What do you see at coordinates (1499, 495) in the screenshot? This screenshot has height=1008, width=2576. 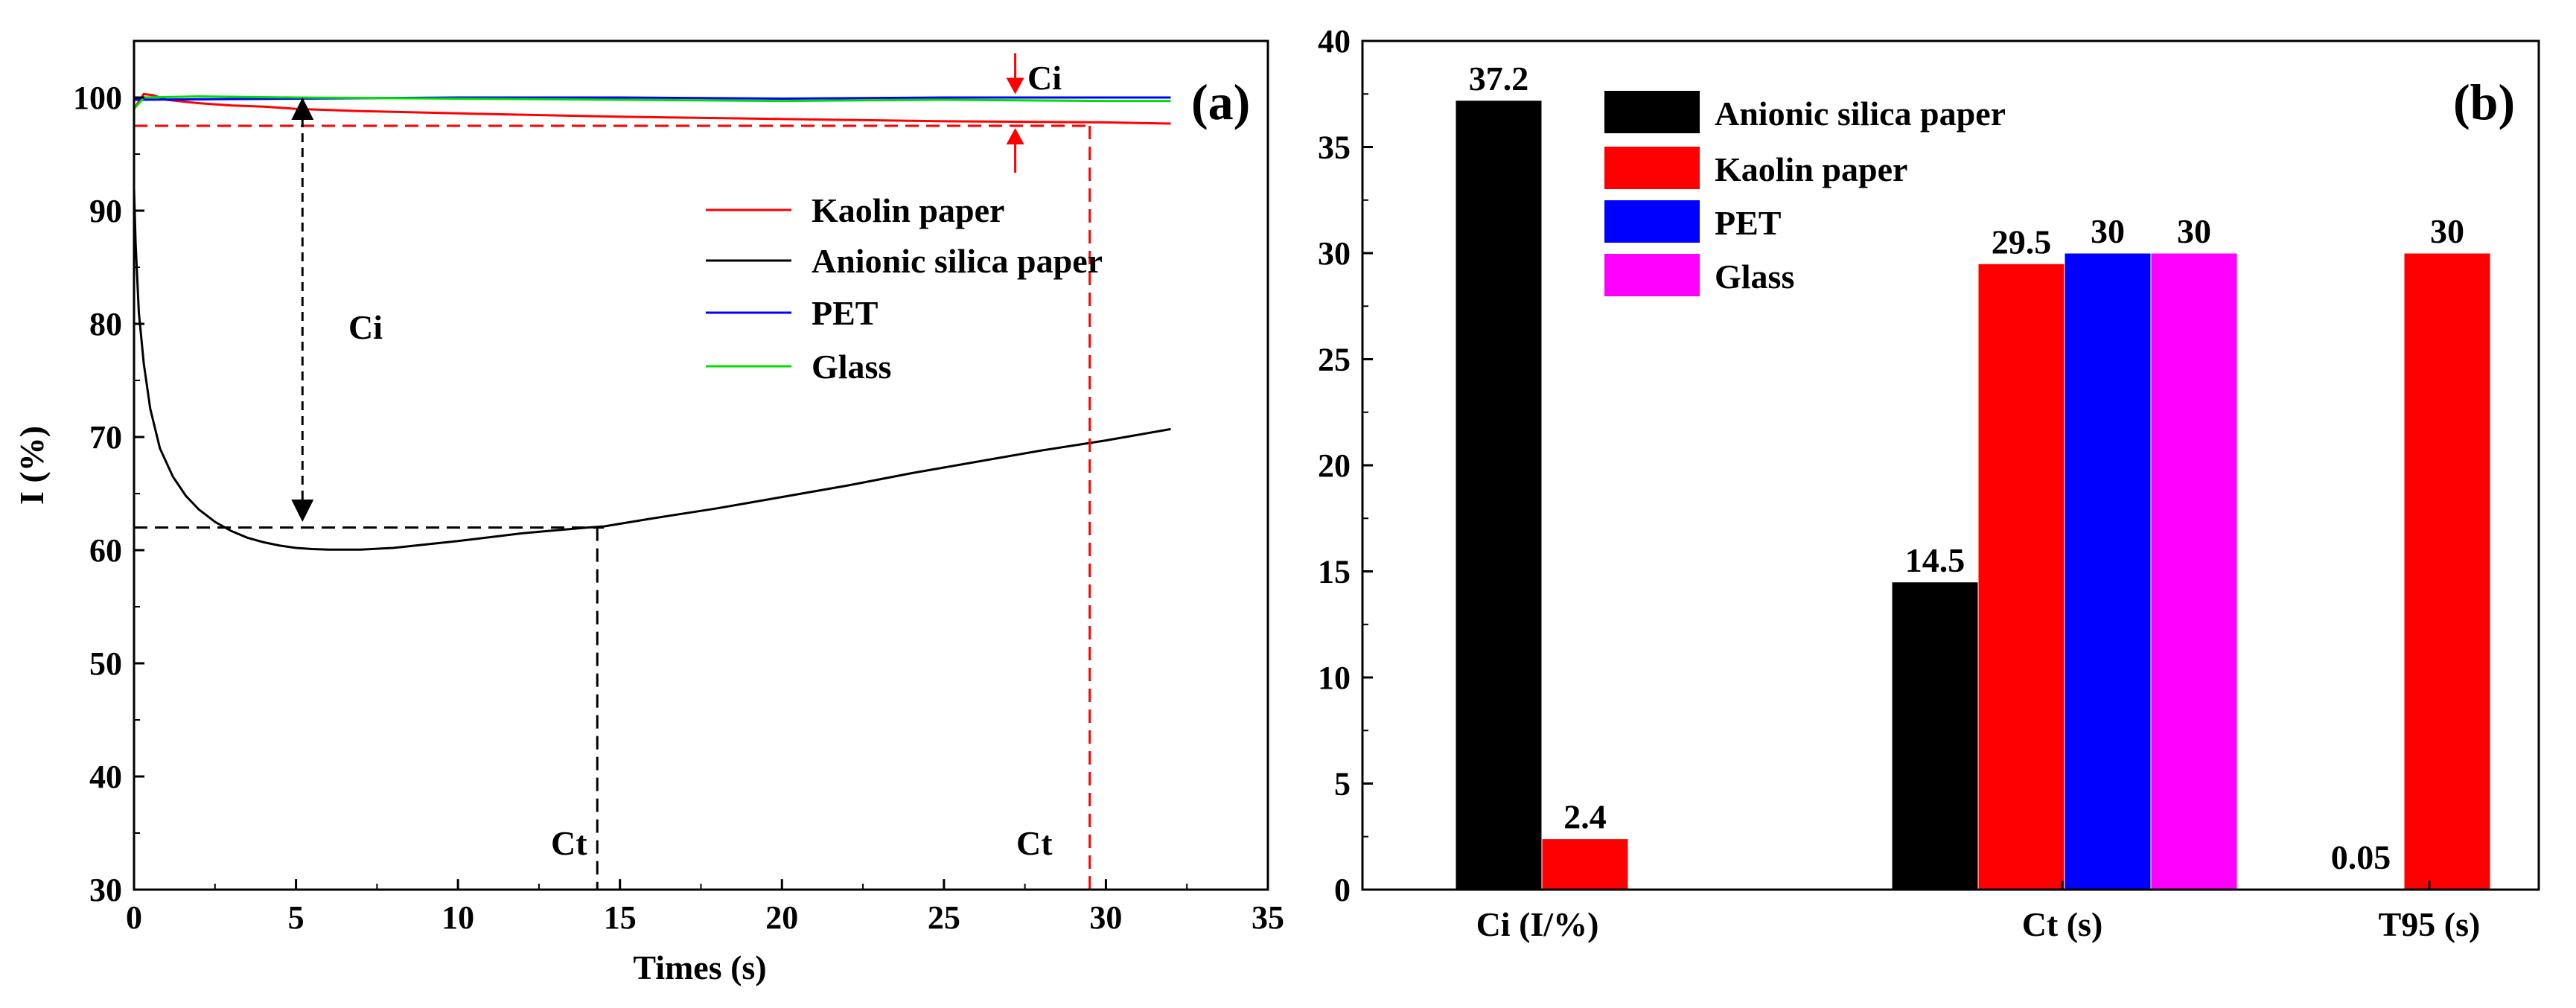 I see `bar-anionic-silica-paper-ci-i` at bounding box center [1499, 495].